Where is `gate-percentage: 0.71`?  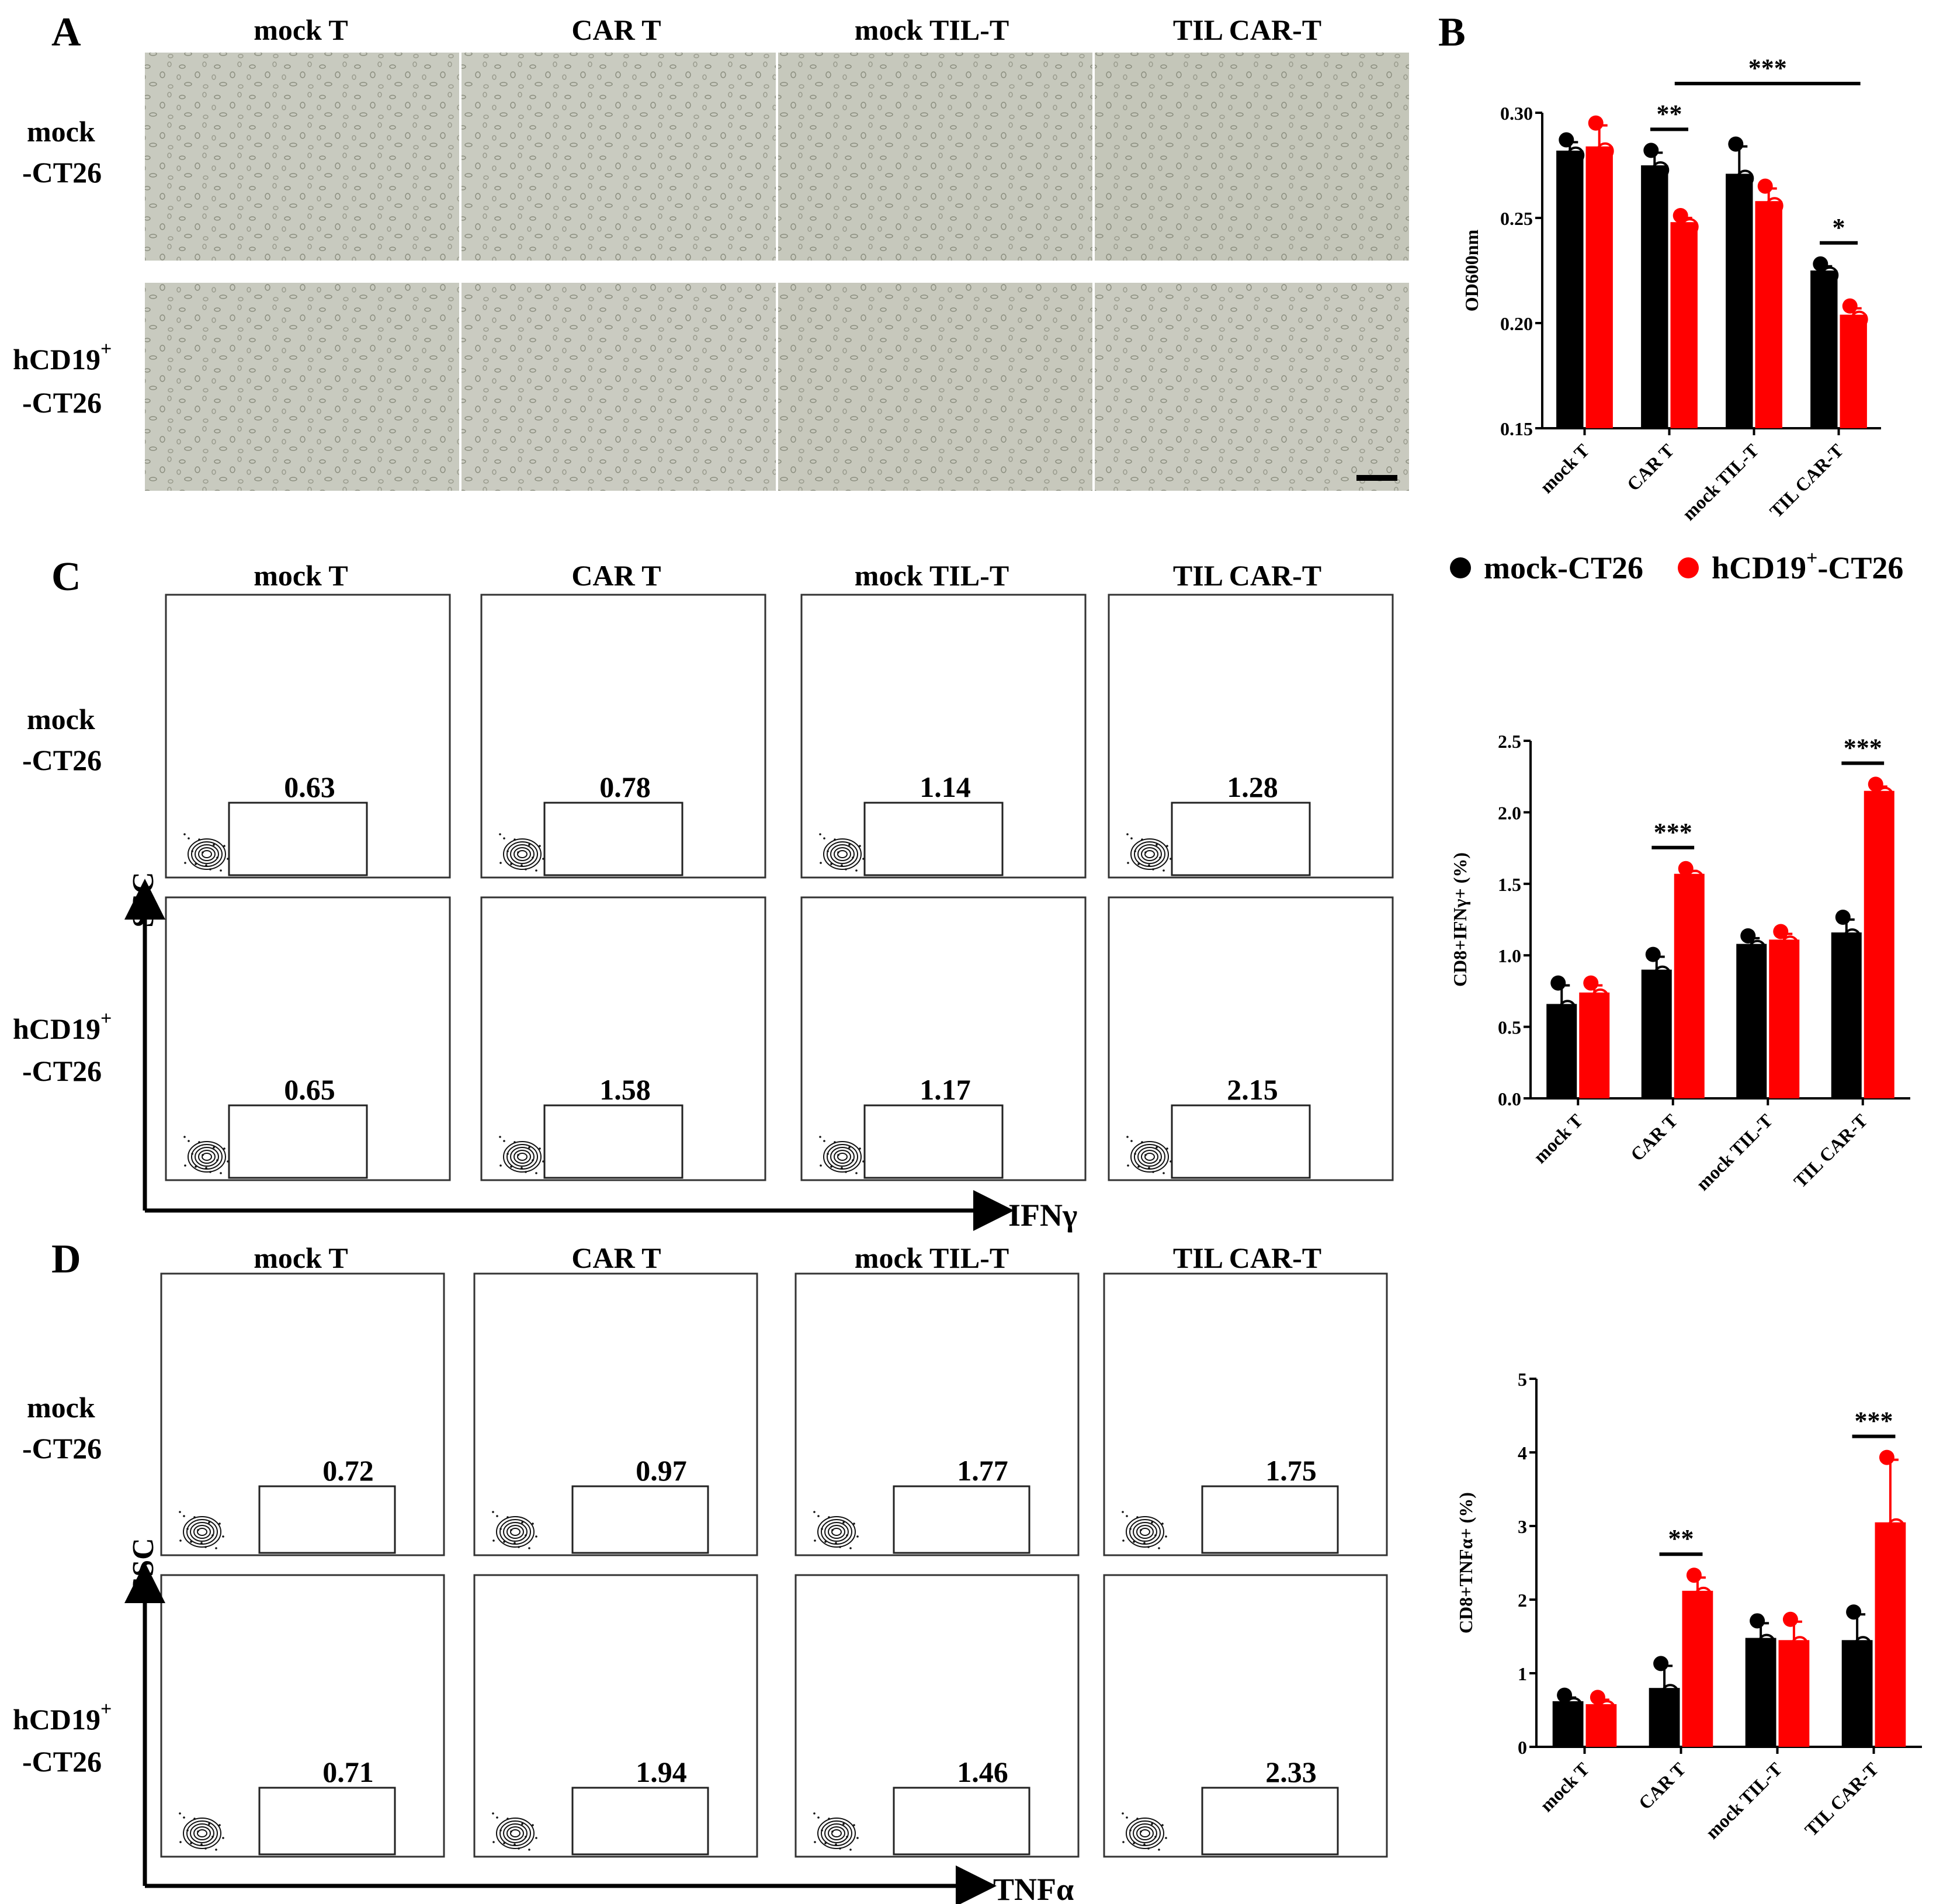
gate-percentage: 0.71 is located at coordinates (348, 1772).